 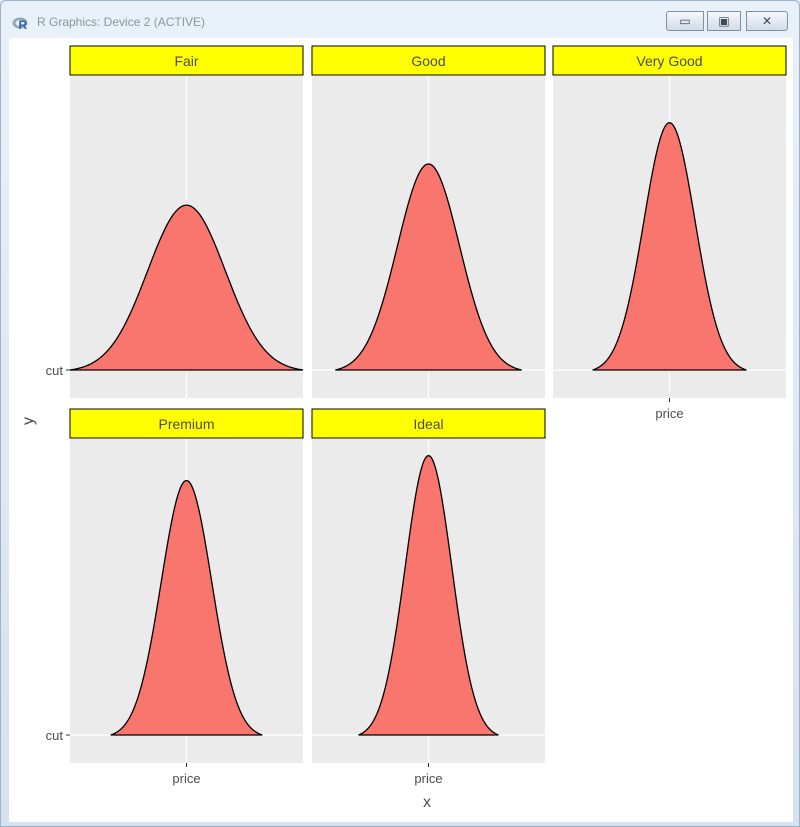 I want to click on maximize-icon: ▣, so click(x=724, y=21).